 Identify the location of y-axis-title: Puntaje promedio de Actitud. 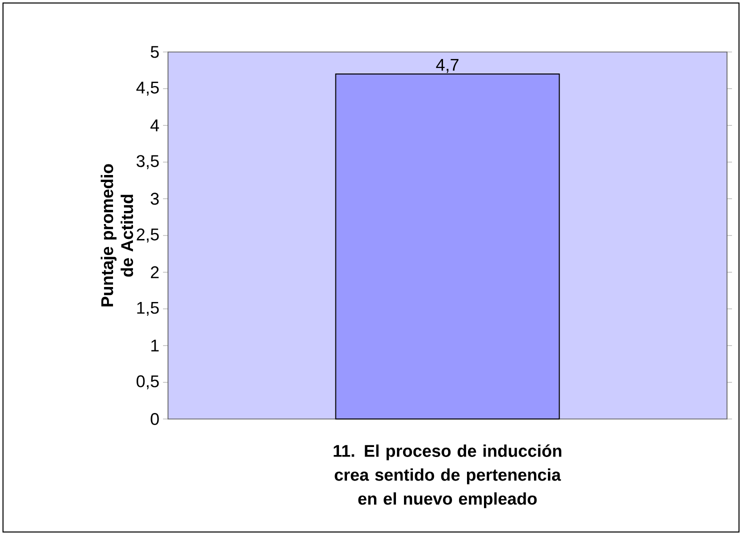
(117, 235).